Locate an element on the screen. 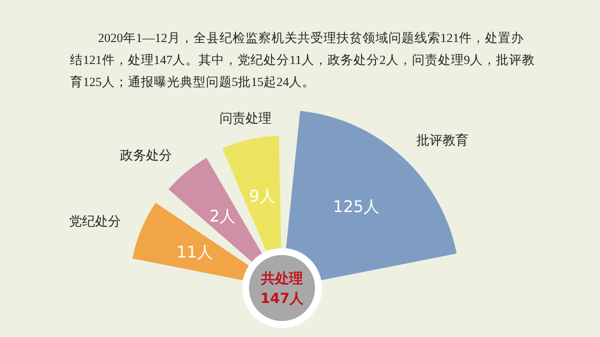 This screenshot has height=337, width=600. text: 共处理 is located at coordinates (281, 278).